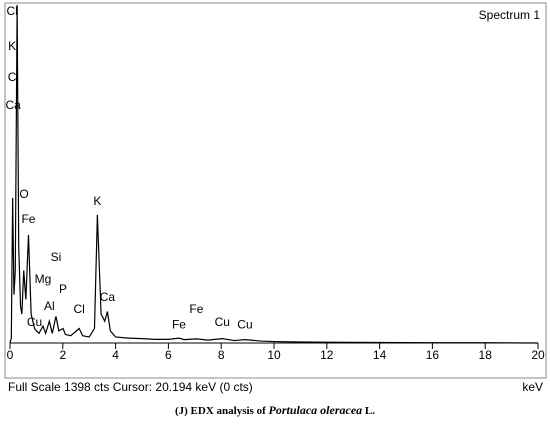 Image resolution: width=550 pixels, height=428 pixels. I want to click on x-tick-label: 16, so click(433, 355).